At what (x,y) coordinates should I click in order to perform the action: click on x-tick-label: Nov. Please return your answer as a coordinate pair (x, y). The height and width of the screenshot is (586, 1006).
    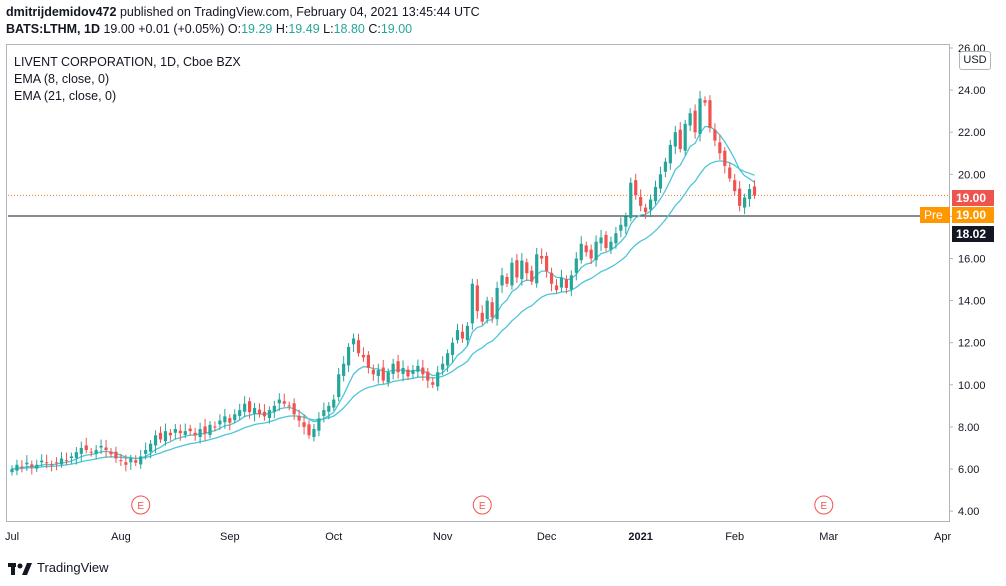
    Looking at the image, I should click on (443, 537).